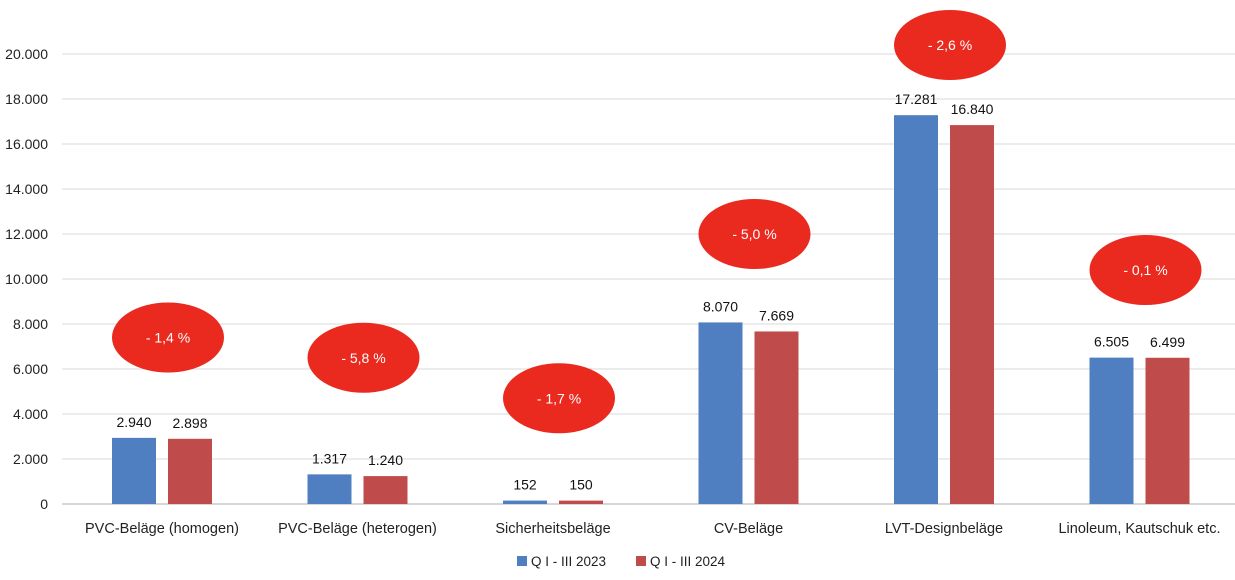 The height and width of the screenshot is (580, 1235). What do you see at coordinates (688, 561) in the screenshot?
I see `legend-label: Q I - III 2024` at bounding box center [688, 561].